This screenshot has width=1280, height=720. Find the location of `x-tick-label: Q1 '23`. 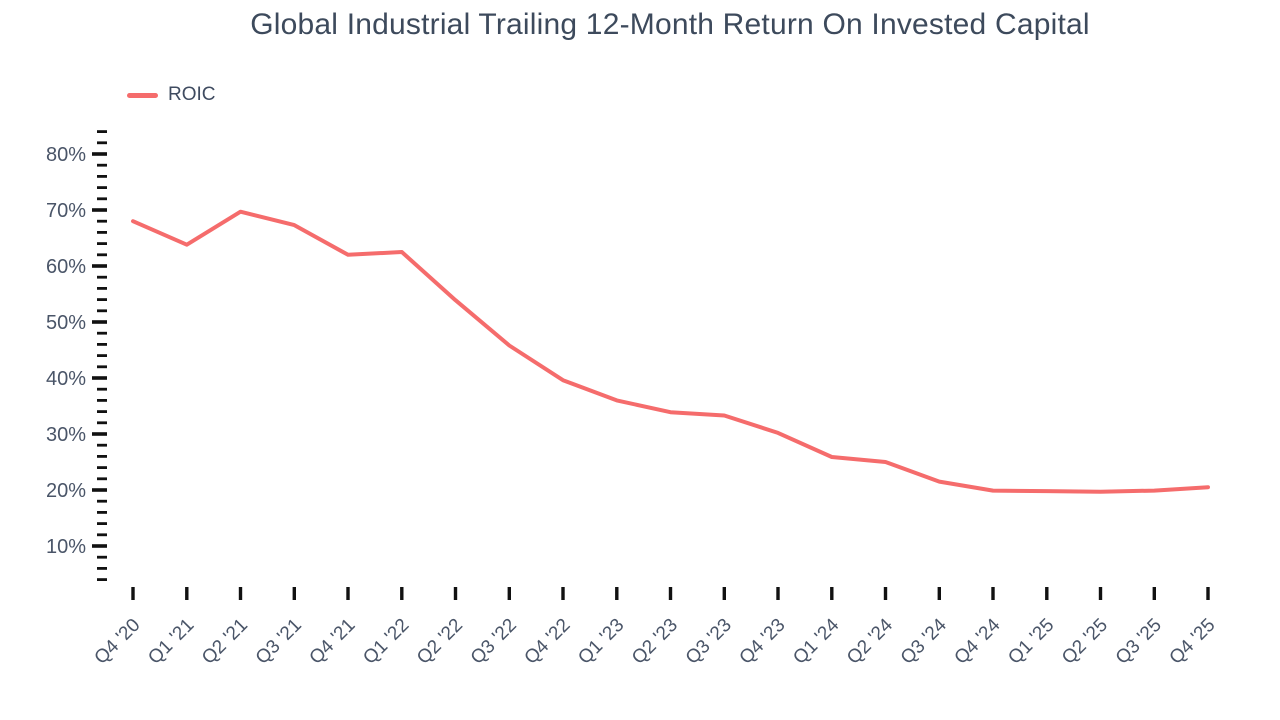

x-tick-label: Q1 '23 is located at coordinates (601, 642).